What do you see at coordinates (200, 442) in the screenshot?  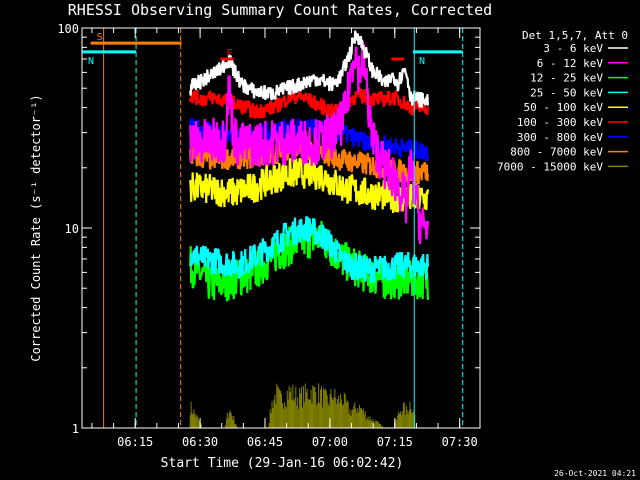 I see `x-tick-label: 06:30` at bounding box center [200, 442].